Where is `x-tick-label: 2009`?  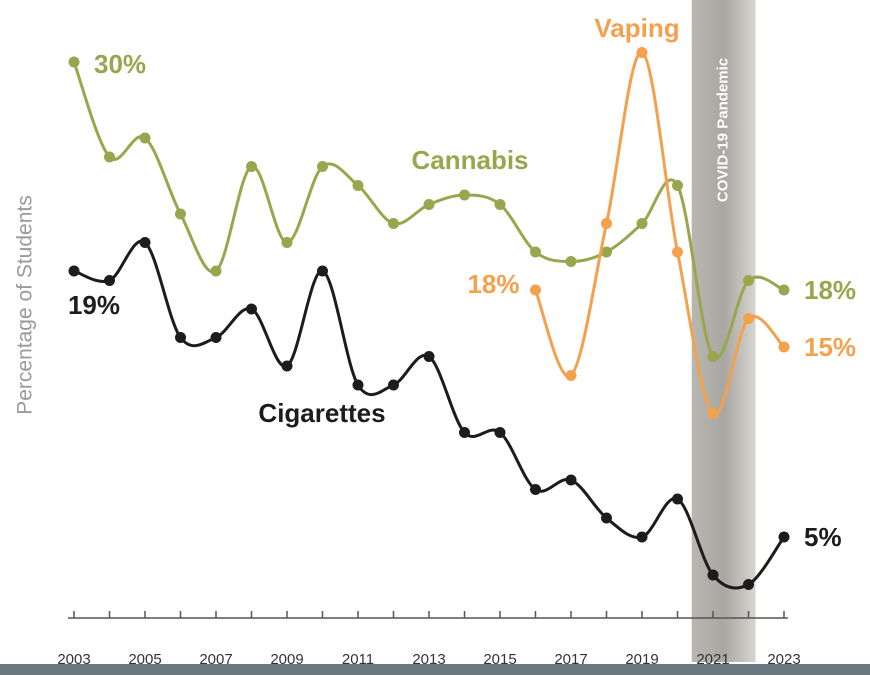 x-tick-label: 2009 is located at coordinates (286, 659).